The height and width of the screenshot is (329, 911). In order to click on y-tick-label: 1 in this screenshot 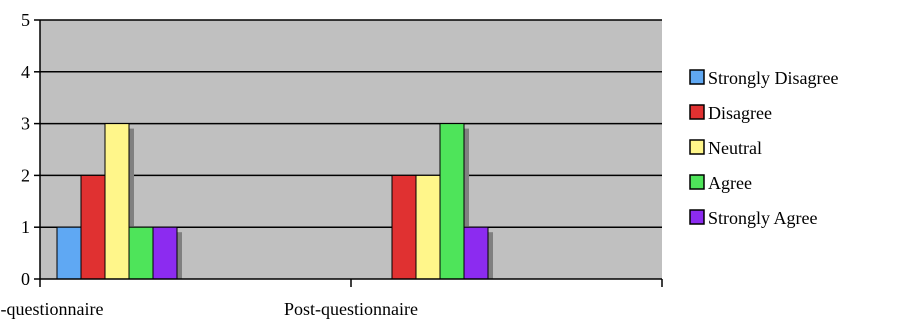, I will do `click(25, 227)`.